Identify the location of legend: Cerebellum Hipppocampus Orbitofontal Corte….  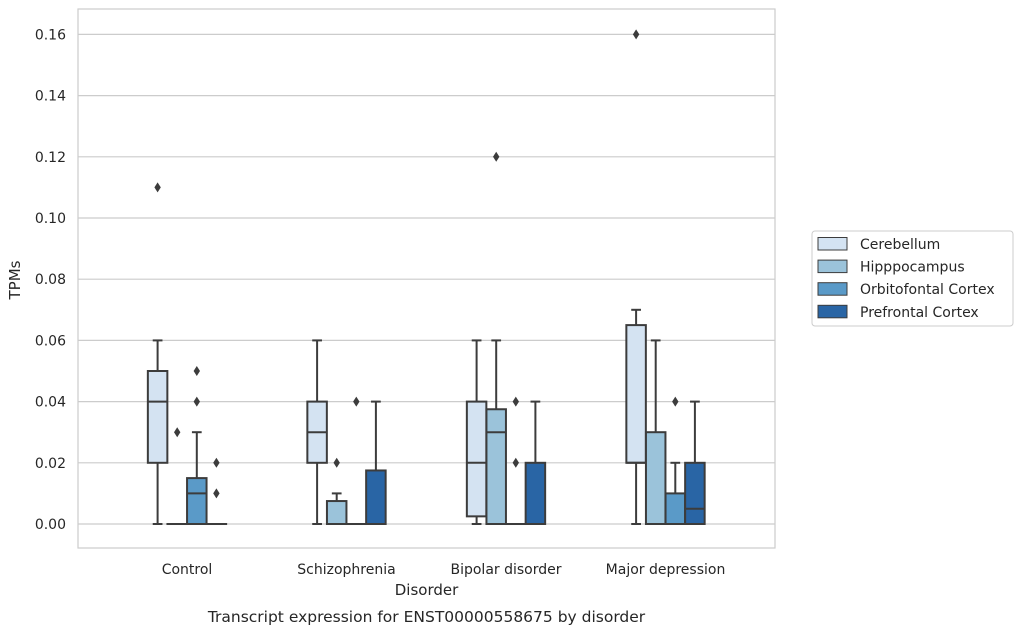
(912, 278).